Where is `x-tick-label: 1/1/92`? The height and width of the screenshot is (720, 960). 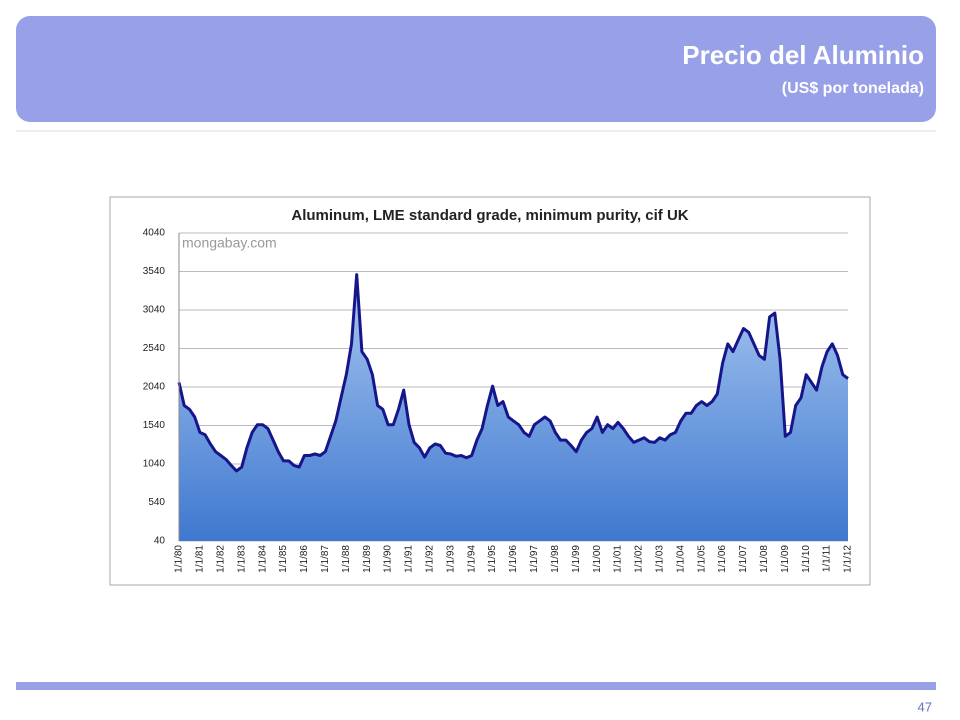
x-tick-label: 1/1/92 is located at coordinates (430, 559).